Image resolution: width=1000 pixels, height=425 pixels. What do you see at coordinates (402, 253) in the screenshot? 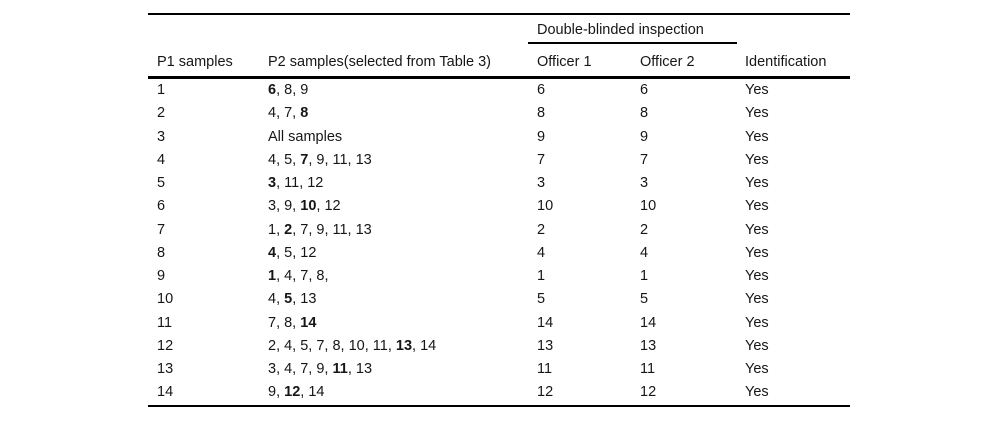
I see `cell-p2-samples: 4, 5, 12` at bounding box center [402, 253].